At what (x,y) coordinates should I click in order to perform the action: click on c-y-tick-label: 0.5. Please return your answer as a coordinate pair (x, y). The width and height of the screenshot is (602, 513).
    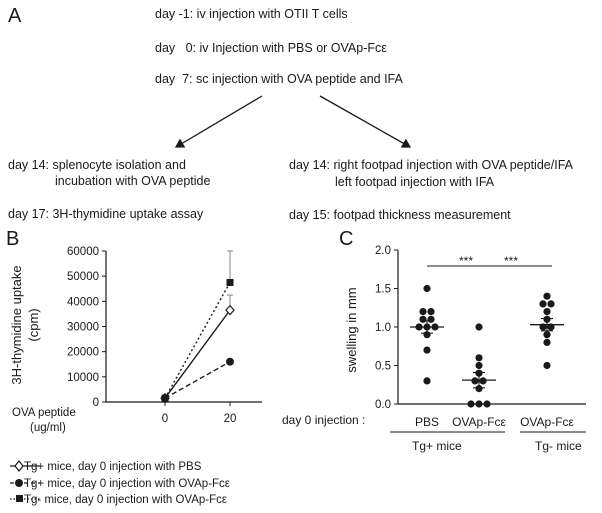
    Looking at the image, I should click on (383, 367).